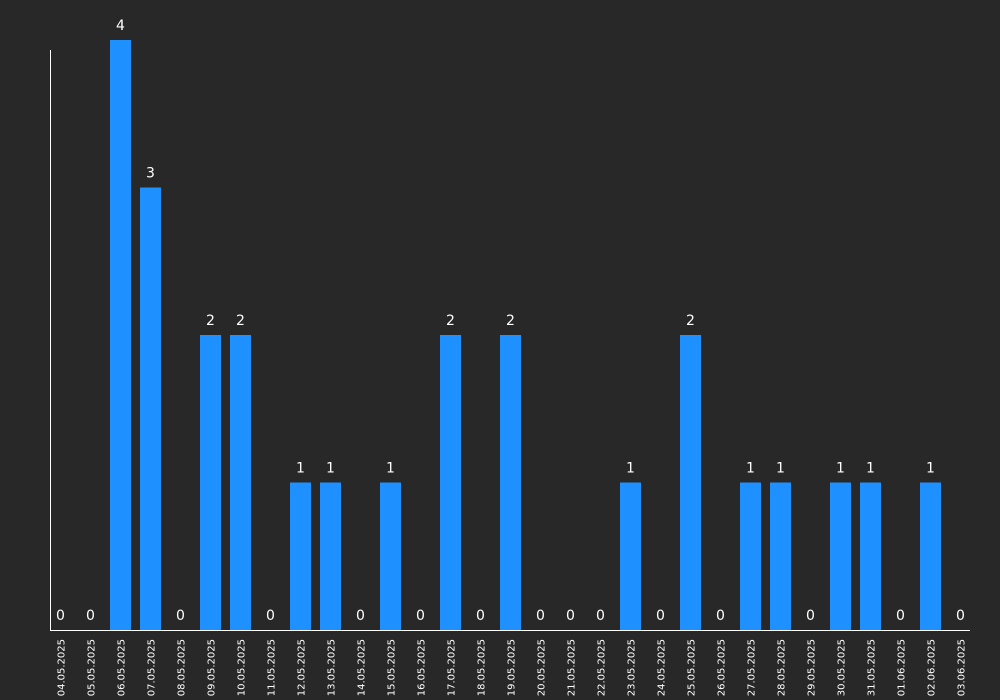  What do you see at coordinates (390, 556) in the screenshot?
I see `bar-15.05.2025` at bounding box center [390, 556].